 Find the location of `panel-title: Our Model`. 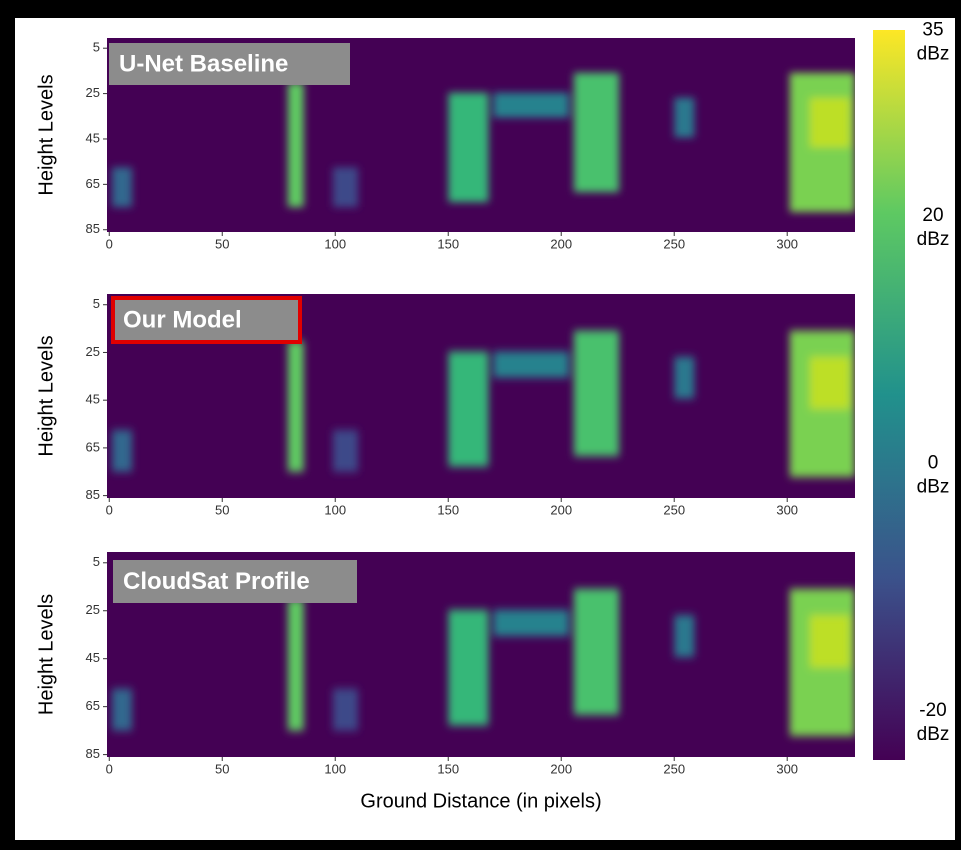

panel-title: Our Model is located at coordinates (182, 319).